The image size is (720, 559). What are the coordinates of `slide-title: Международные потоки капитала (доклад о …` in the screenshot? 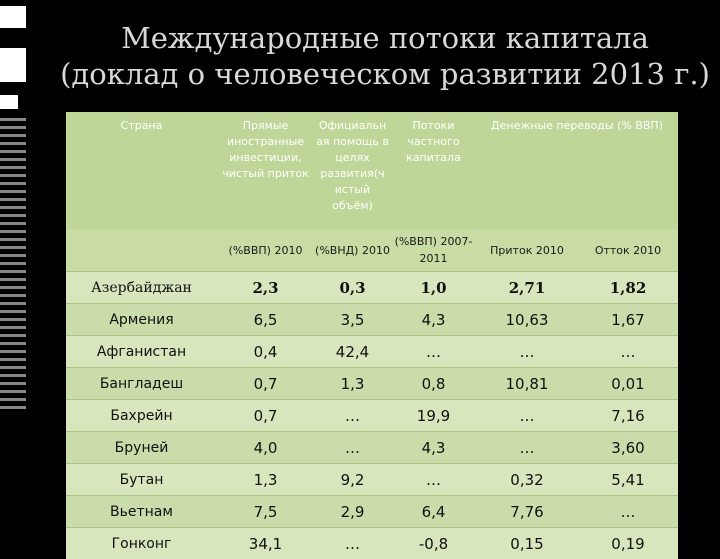 It's located at (385, 56).